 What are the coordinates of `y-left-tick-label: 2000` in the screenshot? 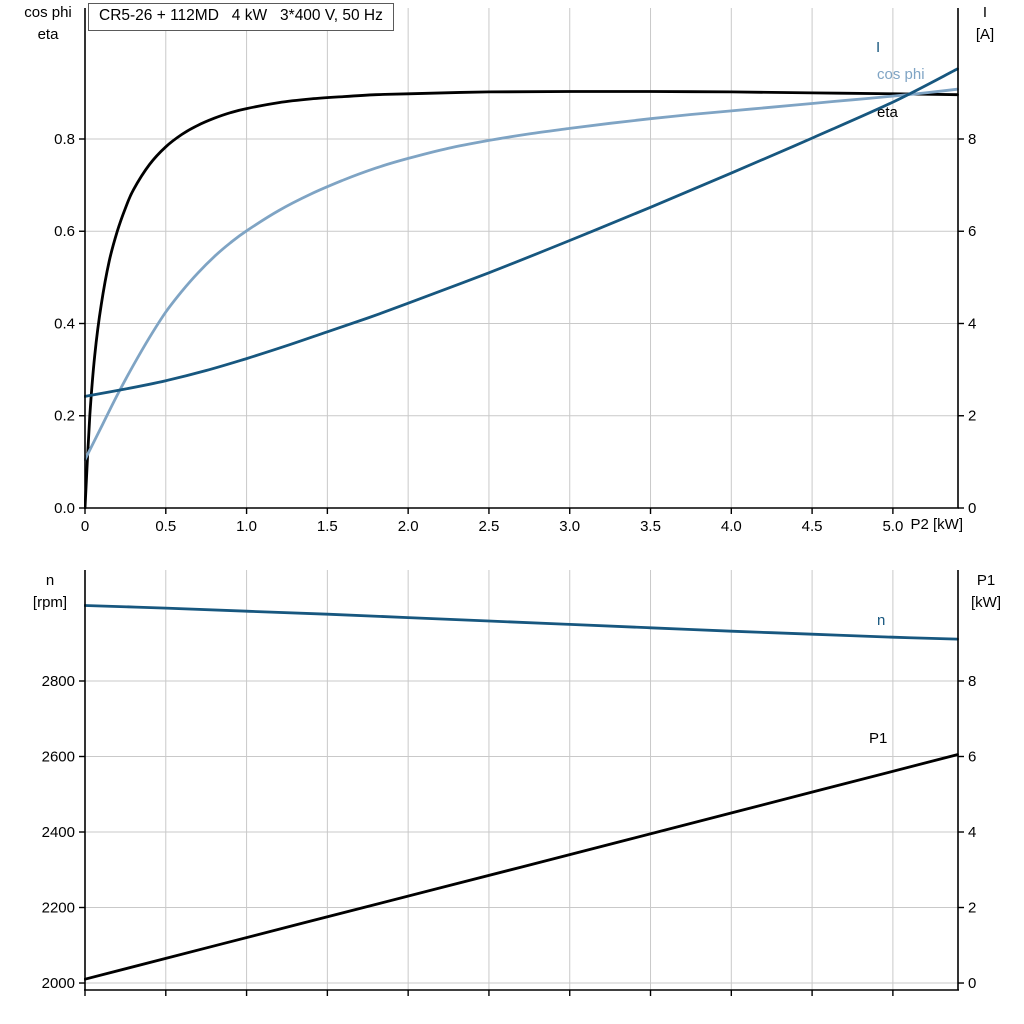 It's located at (58, 983).